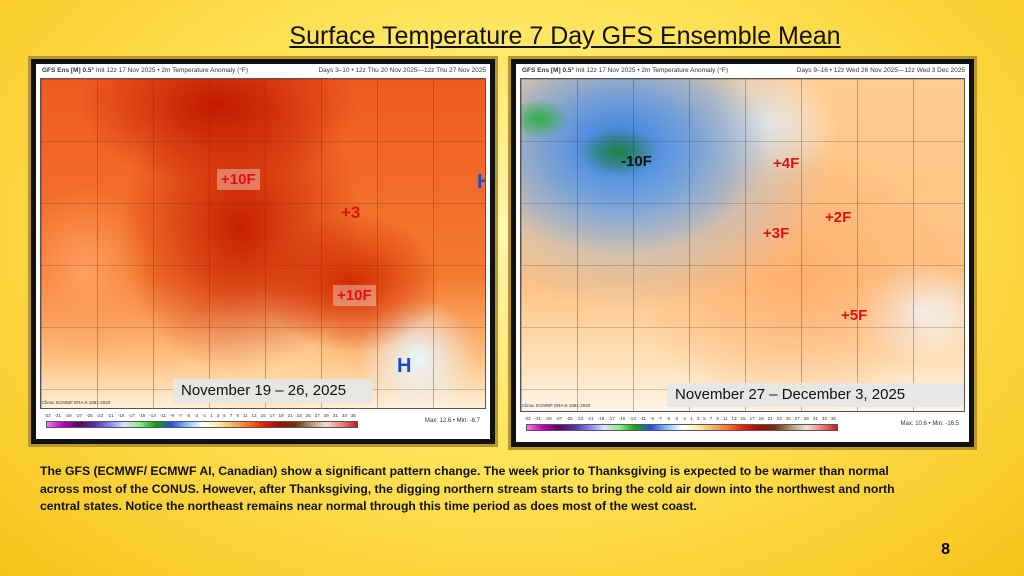 The image size is (1024, 576). What do you see at coordinates (945, 549) in the screenshot?
I see `page-number: 8` at bounding box center [945, 549].